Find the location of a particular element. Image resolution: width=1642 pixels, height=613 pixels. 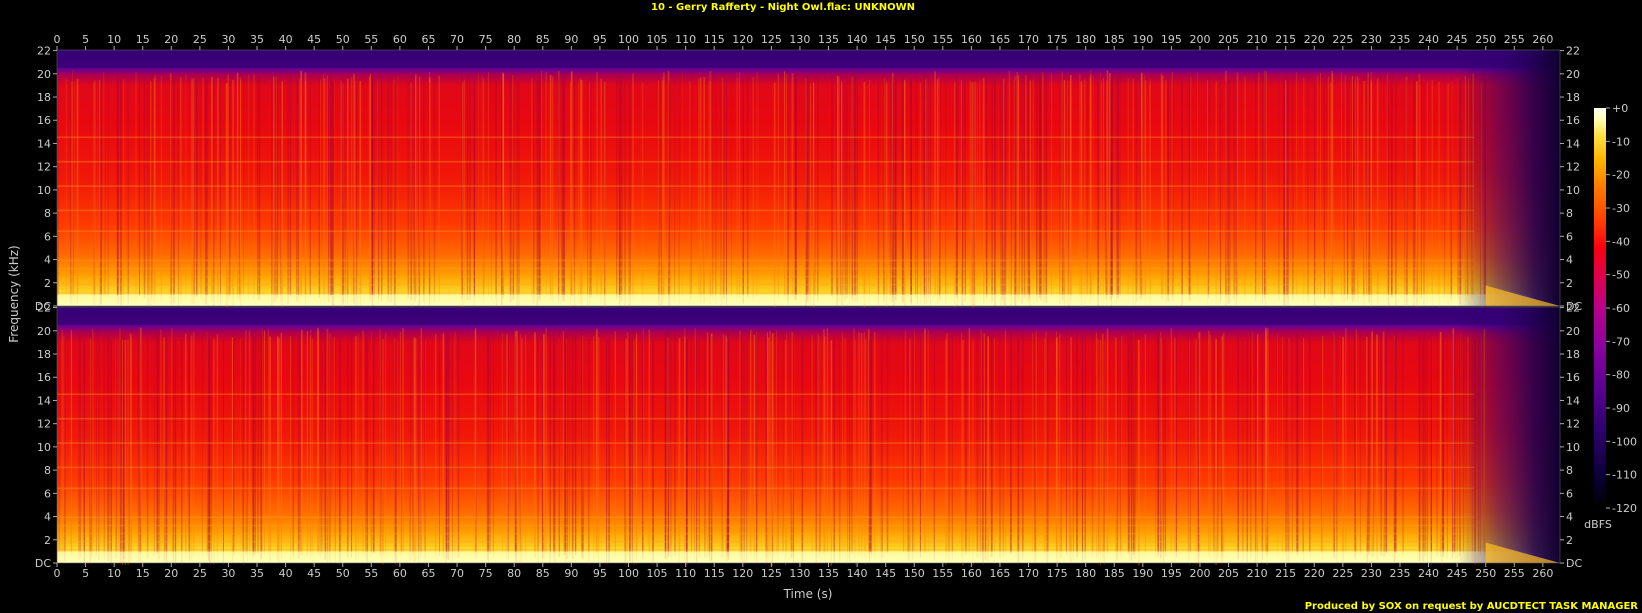

x-tick-label: 70 is located at coordinates (457, 39).